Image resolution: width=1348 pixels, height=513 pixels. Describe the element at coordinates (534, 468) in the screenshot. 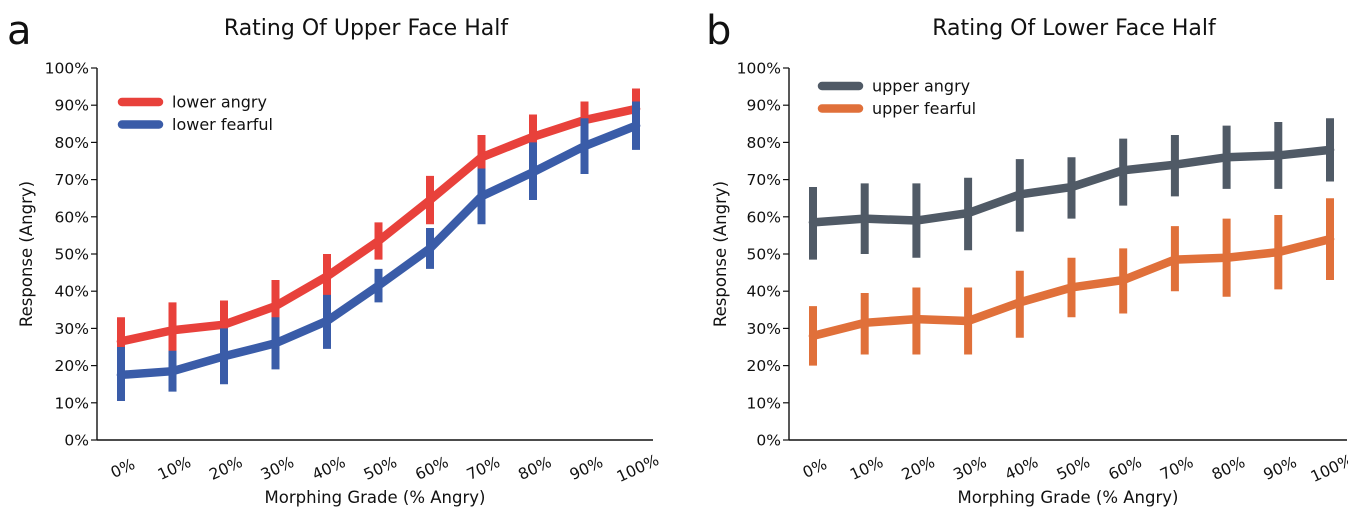

I see `x-tick-label: 80%` at that location.